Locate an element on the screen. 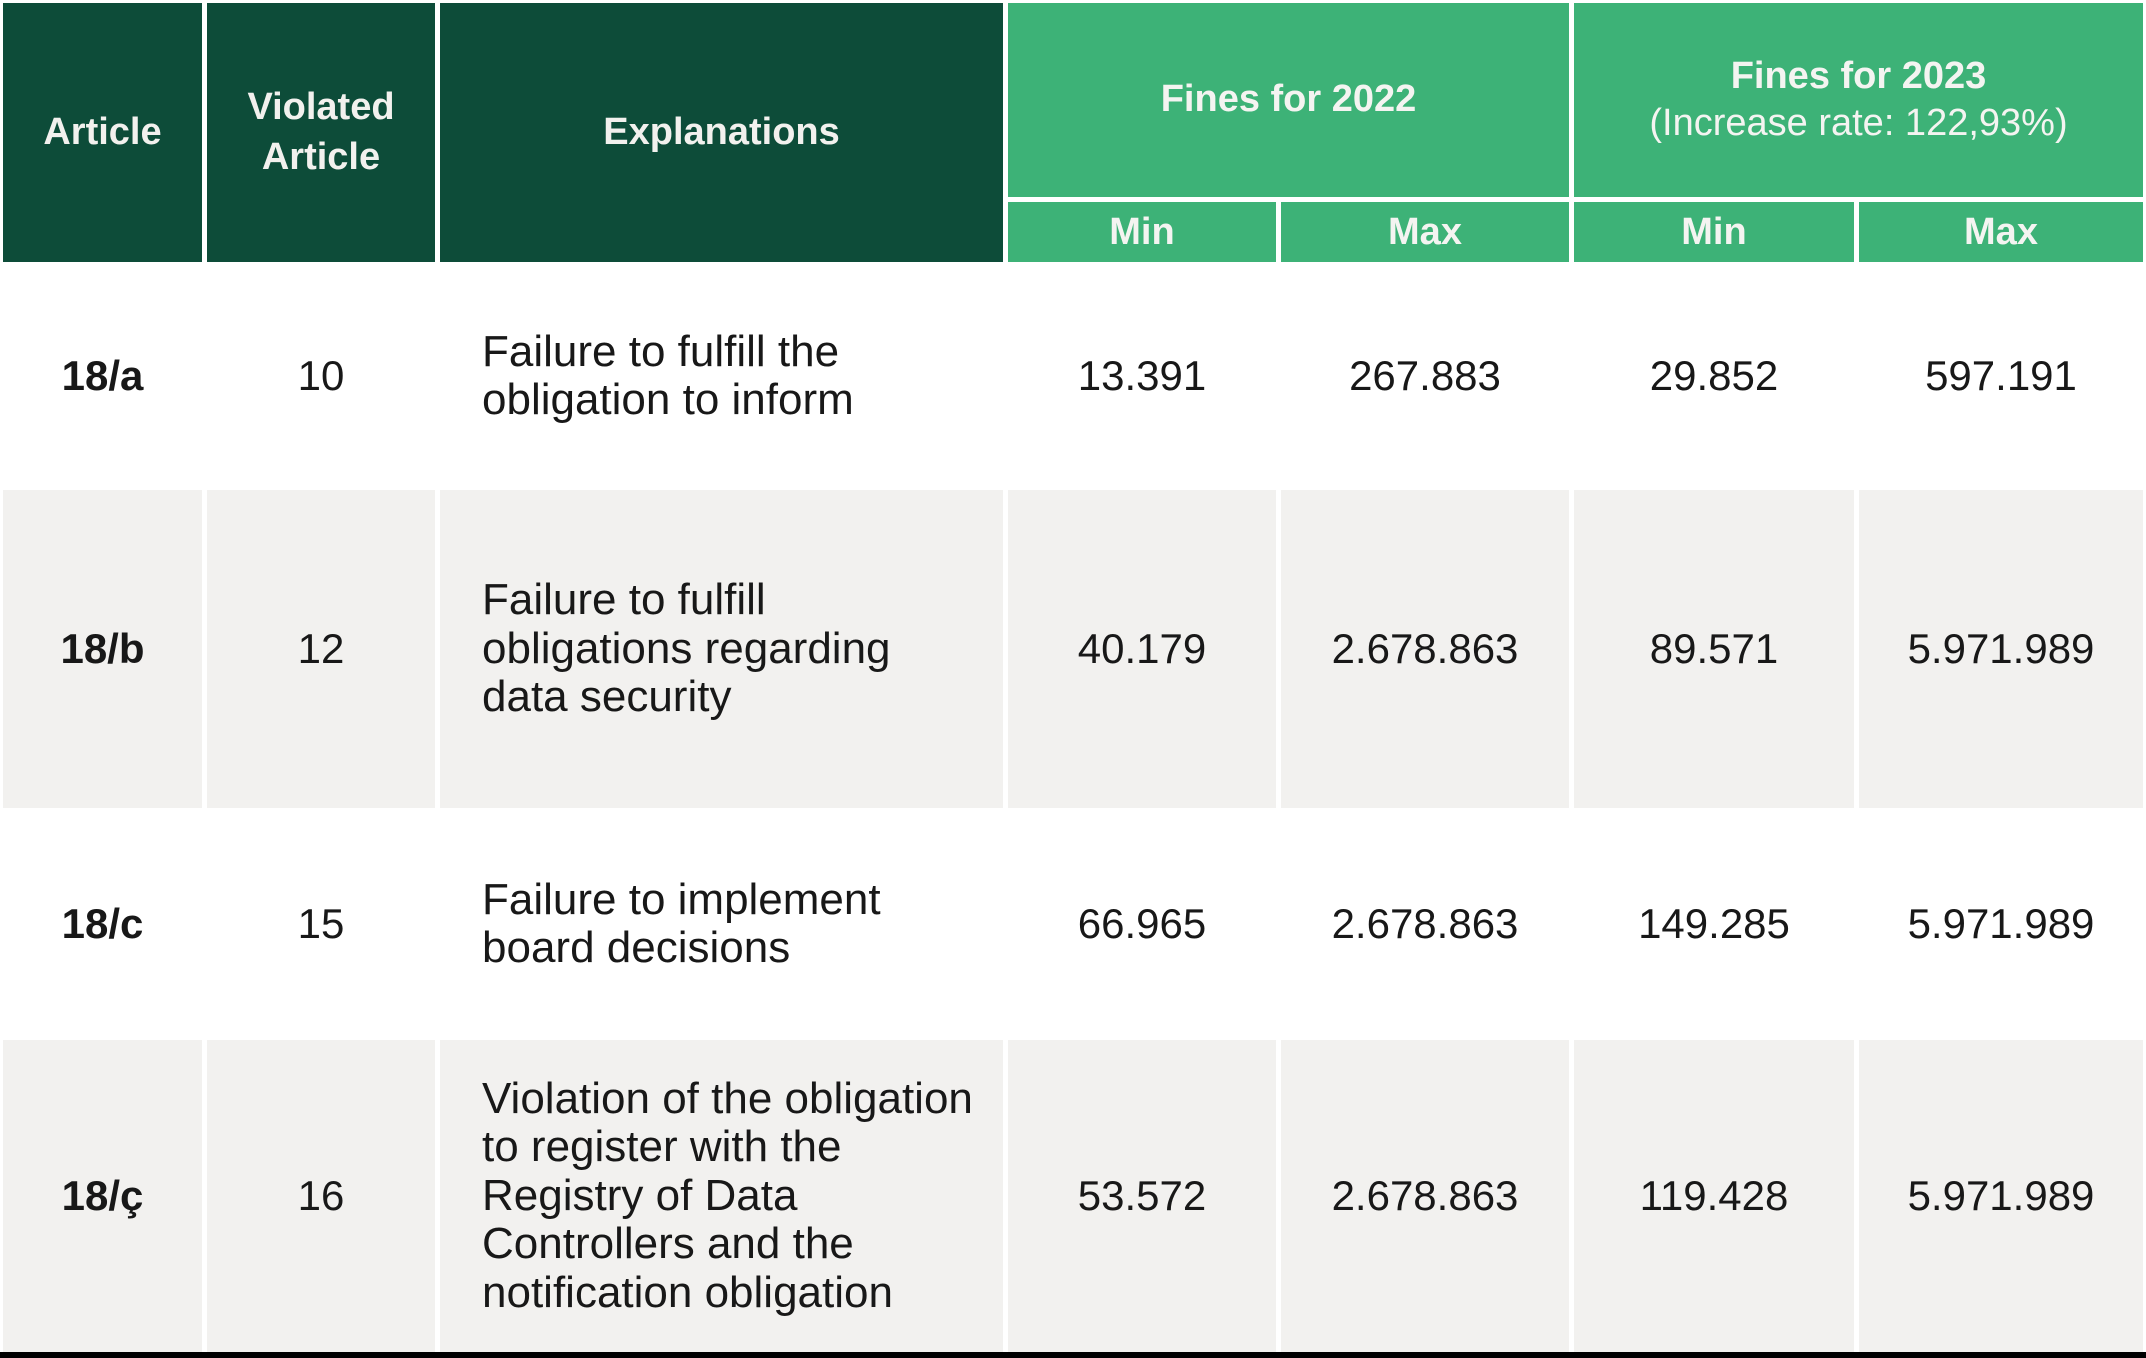  row-18b-article: 18/b is located at coordinates (102, 649).